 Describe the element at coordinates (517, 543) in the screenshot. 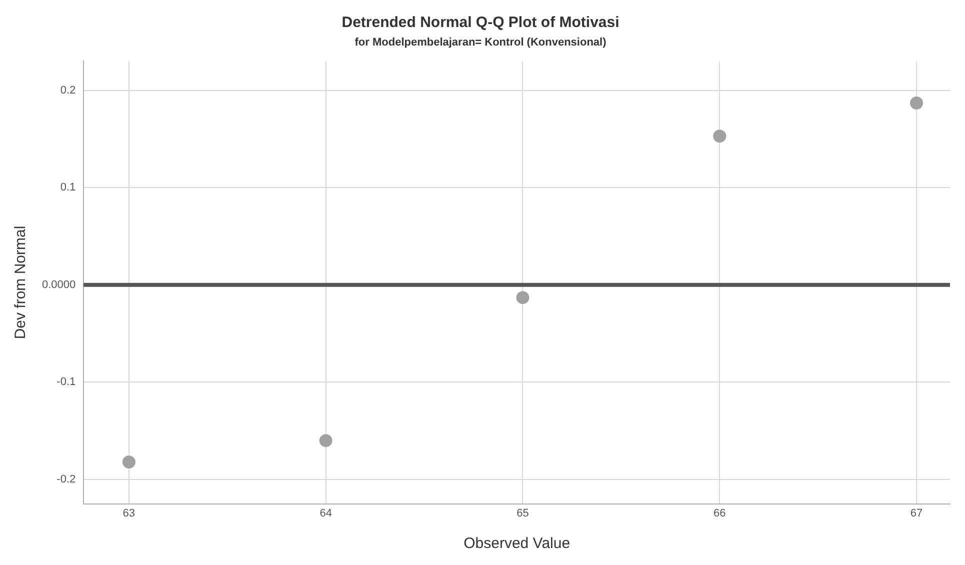

I see `x-axis-title: Observed Value` at that location.